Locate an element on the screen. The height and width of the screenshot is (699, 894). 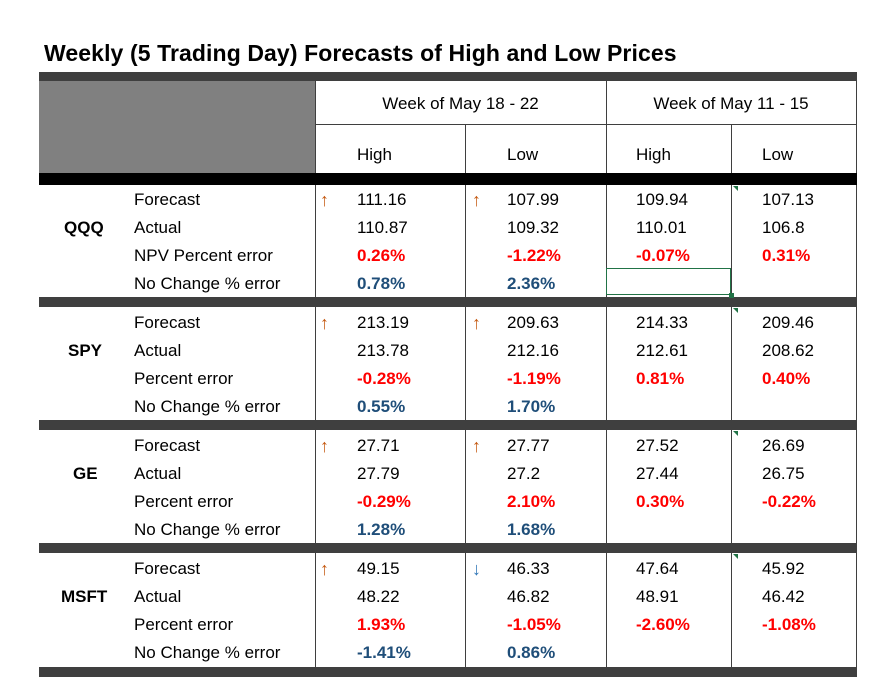
value-cell-high1: 27.71 is located at coordinates (378, 445).